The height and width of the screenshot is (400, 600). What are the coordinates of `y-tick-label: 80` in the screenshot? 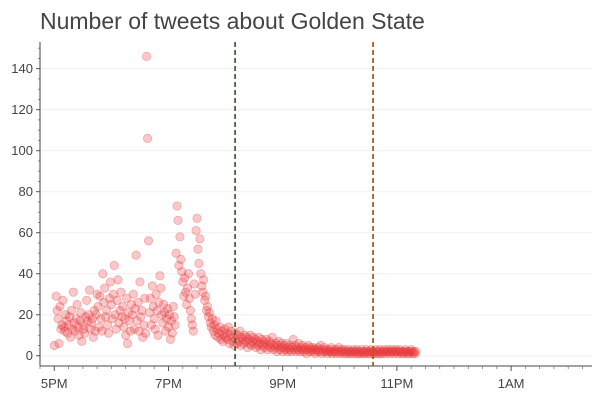 It's located at (26, 191).